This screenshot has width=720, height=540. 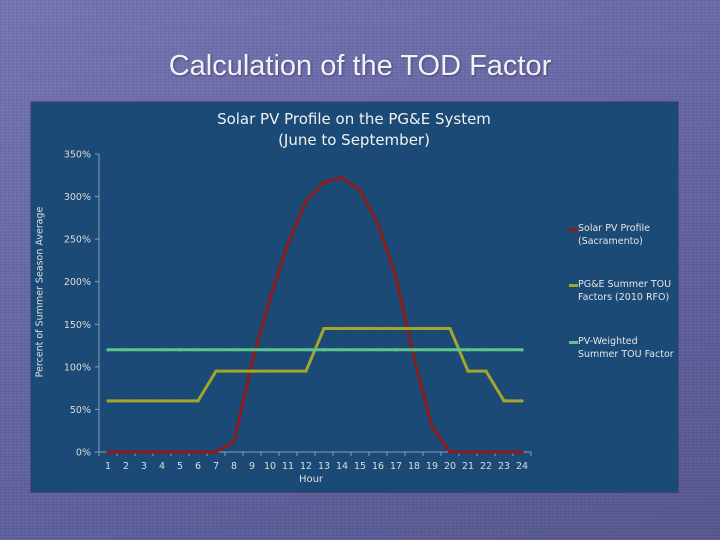 I want to click on y-axis-title-text: Percent of Summer Season Average, so click(x=40, y=292).